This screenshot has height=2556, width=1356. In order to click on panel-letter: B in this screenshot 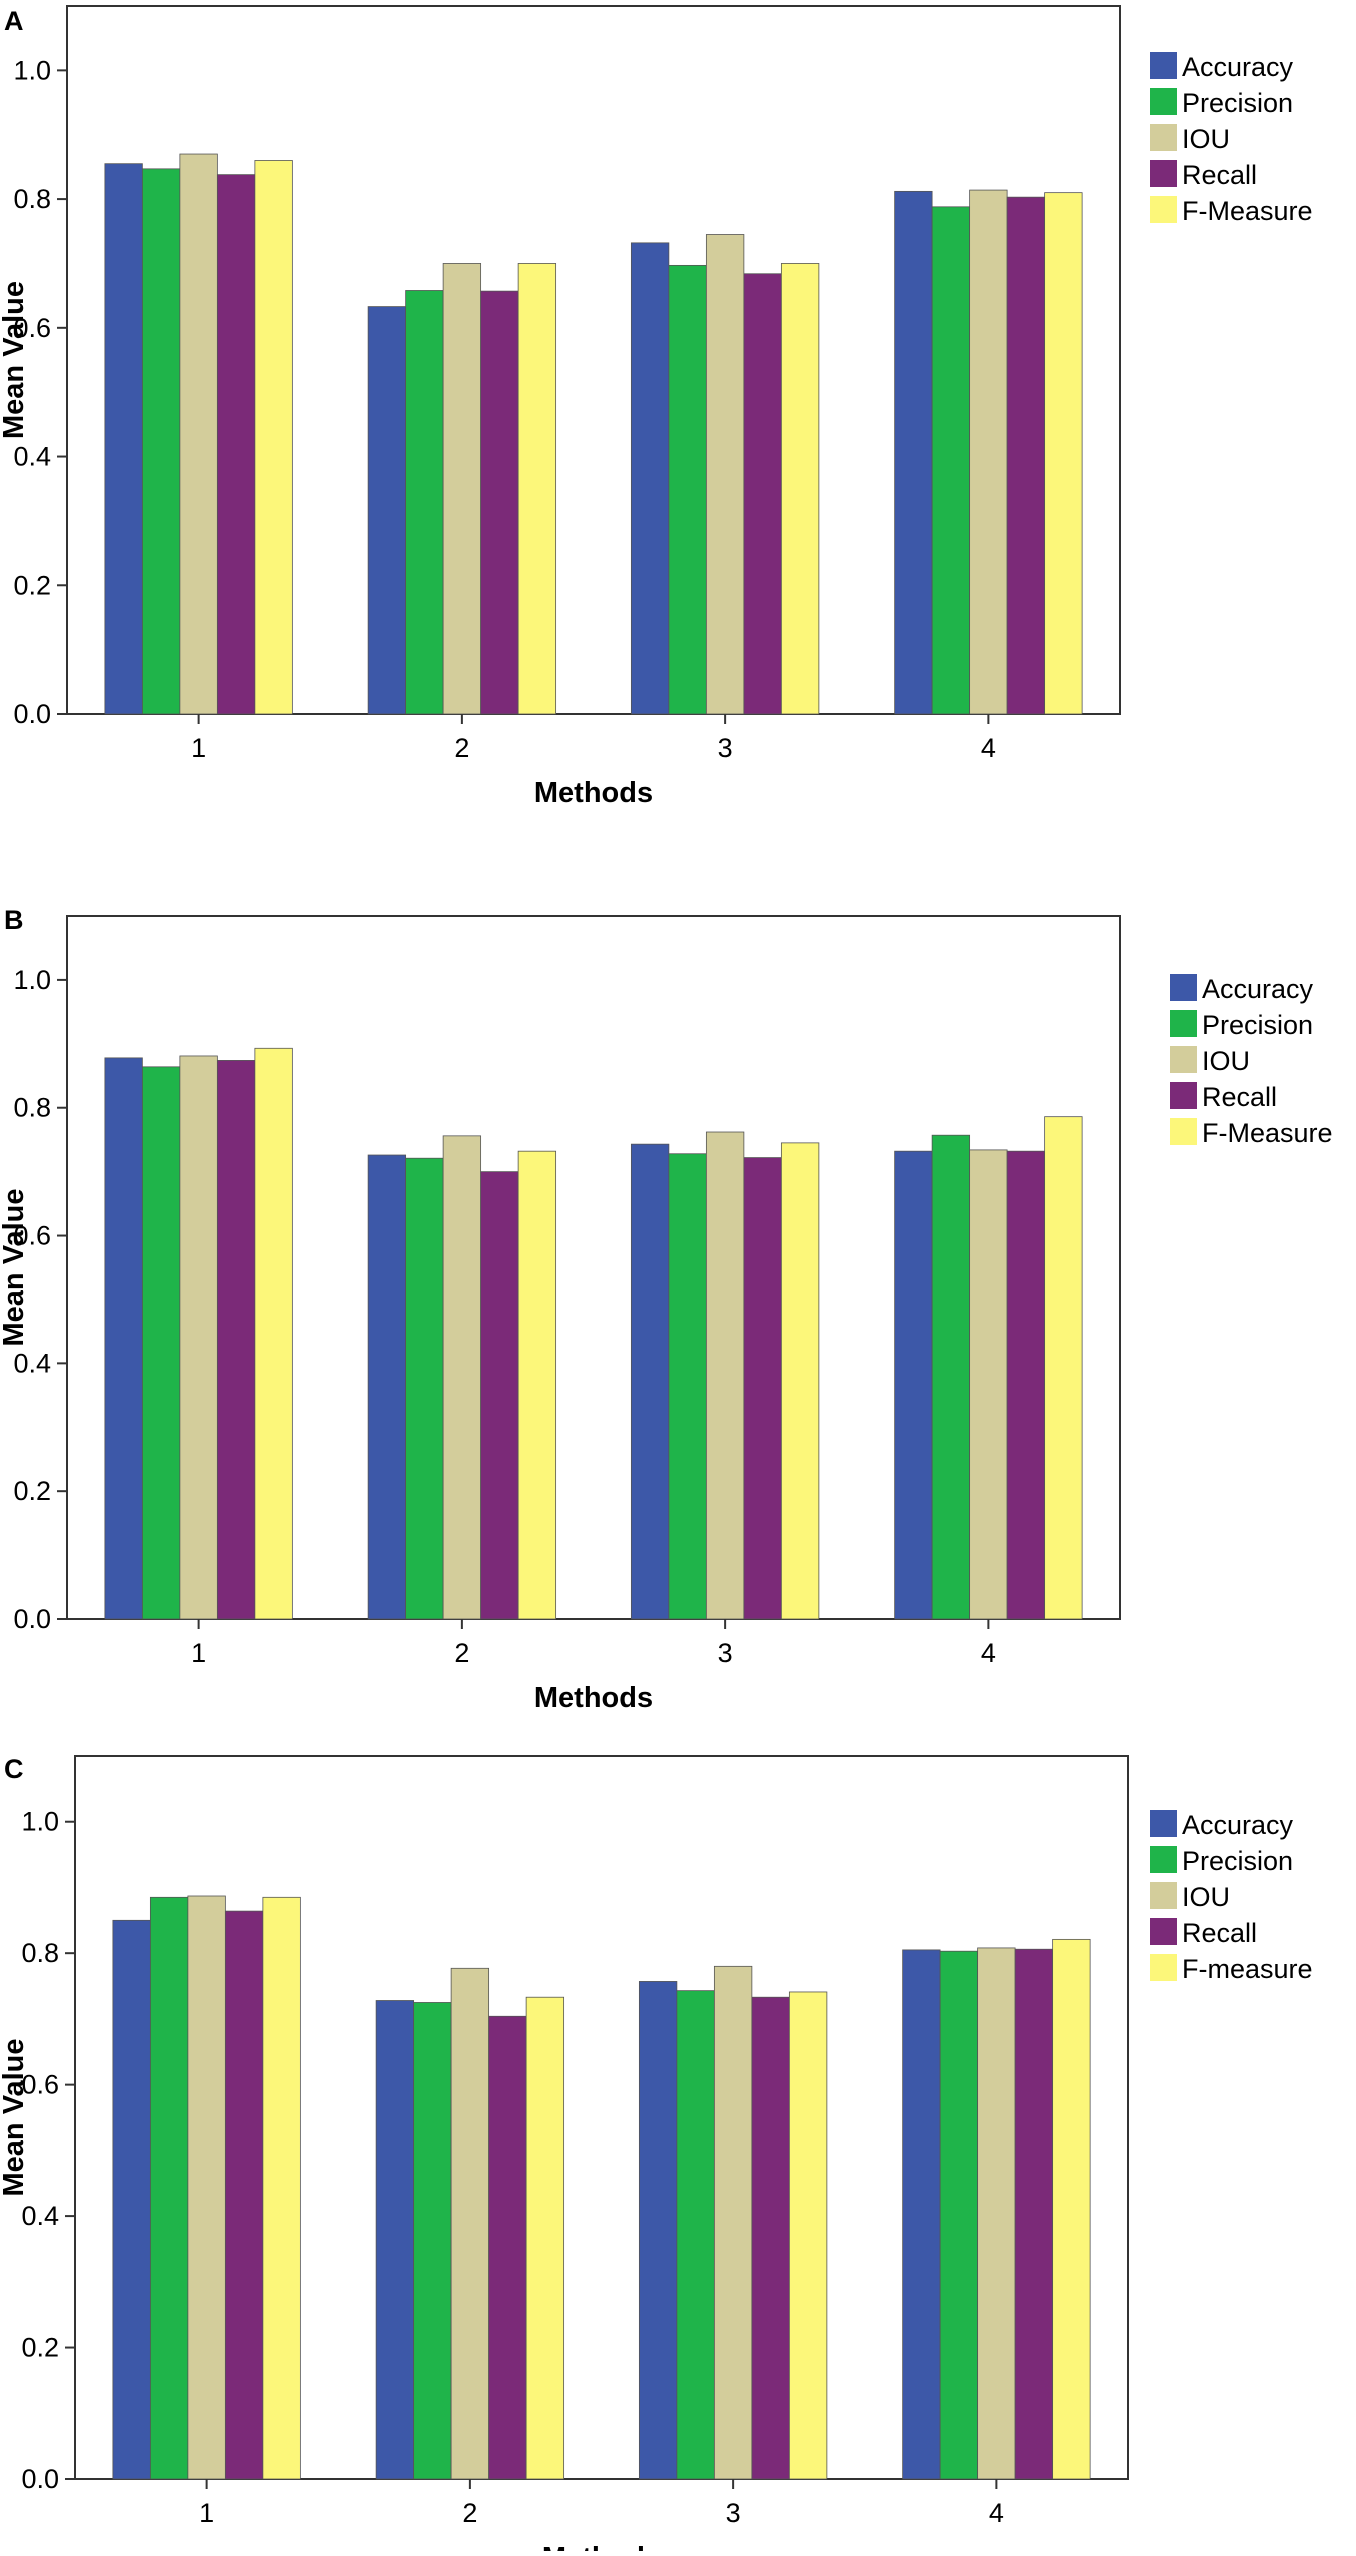, I will do `click(14, 920)`.